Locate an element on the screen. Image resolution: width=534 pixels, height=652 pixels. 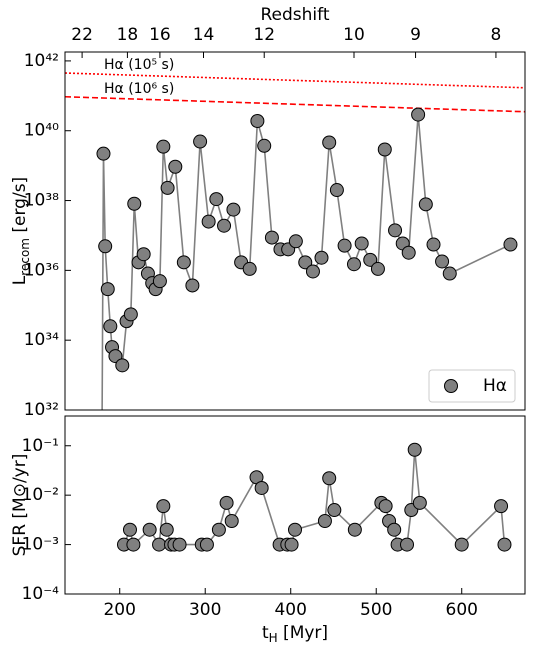
axis-label: Lrecom [erg/s] is located at coordinates (21, 231).